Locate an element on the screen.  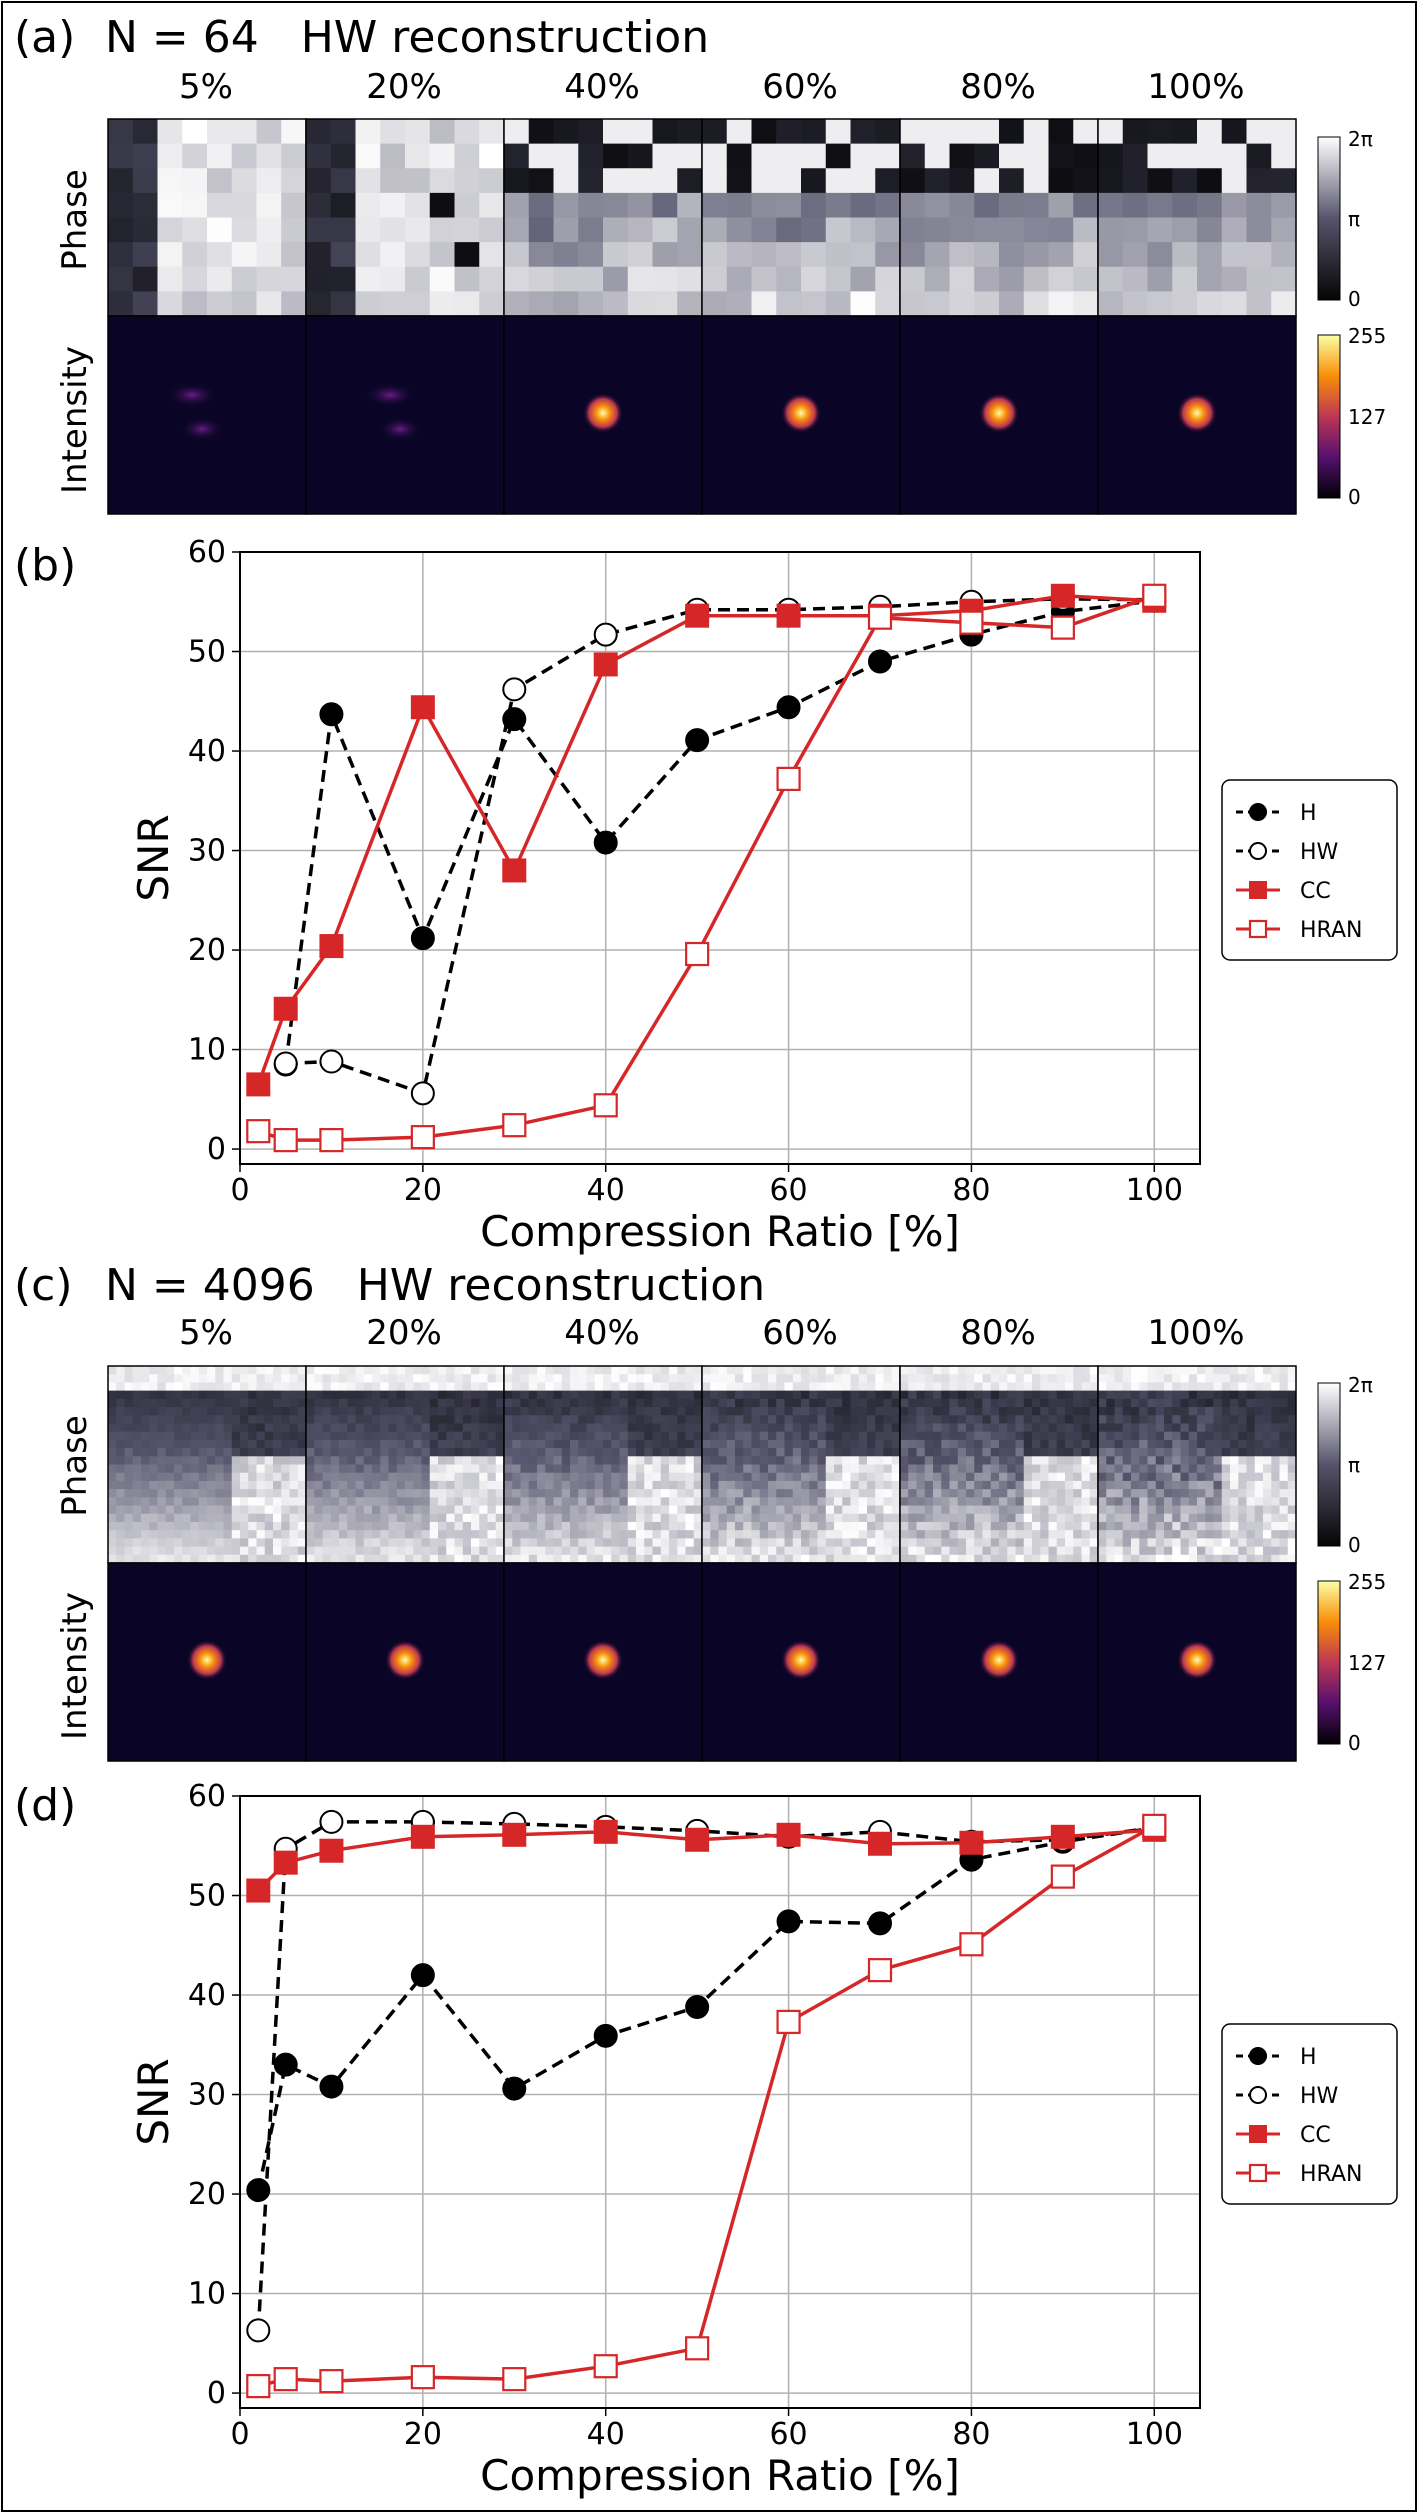
data-point-cc is located at coordinates (422, 707).